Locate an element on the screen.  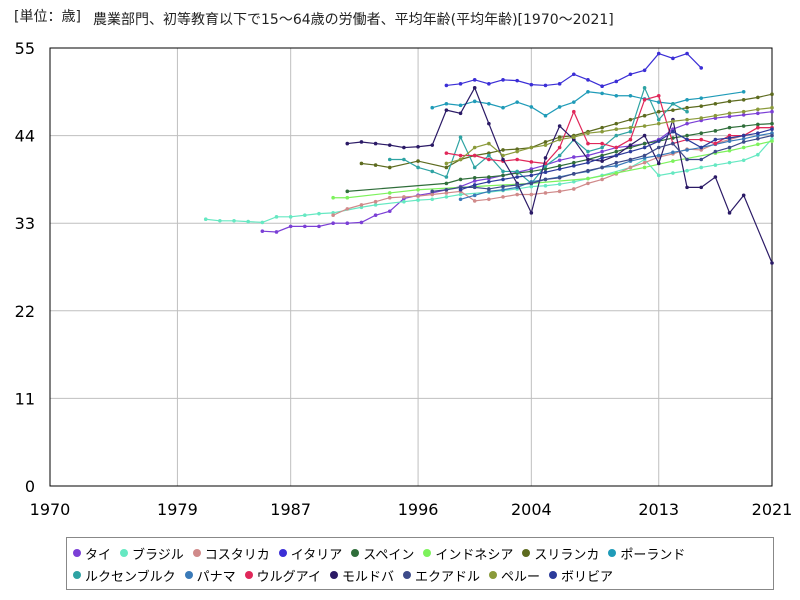
legend-label: ボリビア is located at coordinates (587, 577).